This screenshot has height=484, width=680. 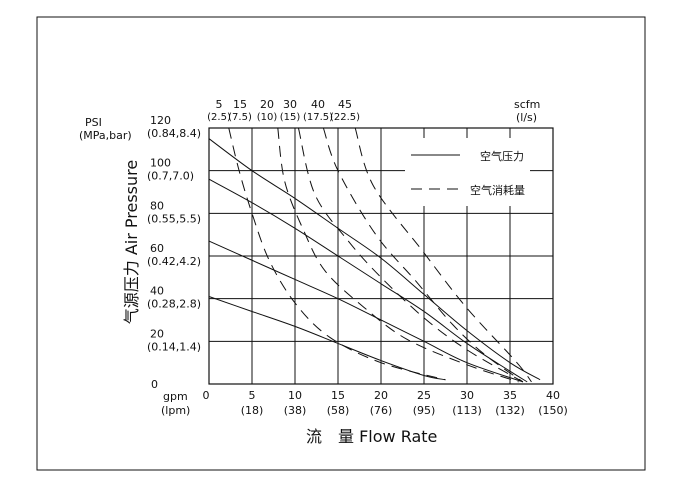 I want to click on y-tick-label: 120, so click(x=160, y=120).